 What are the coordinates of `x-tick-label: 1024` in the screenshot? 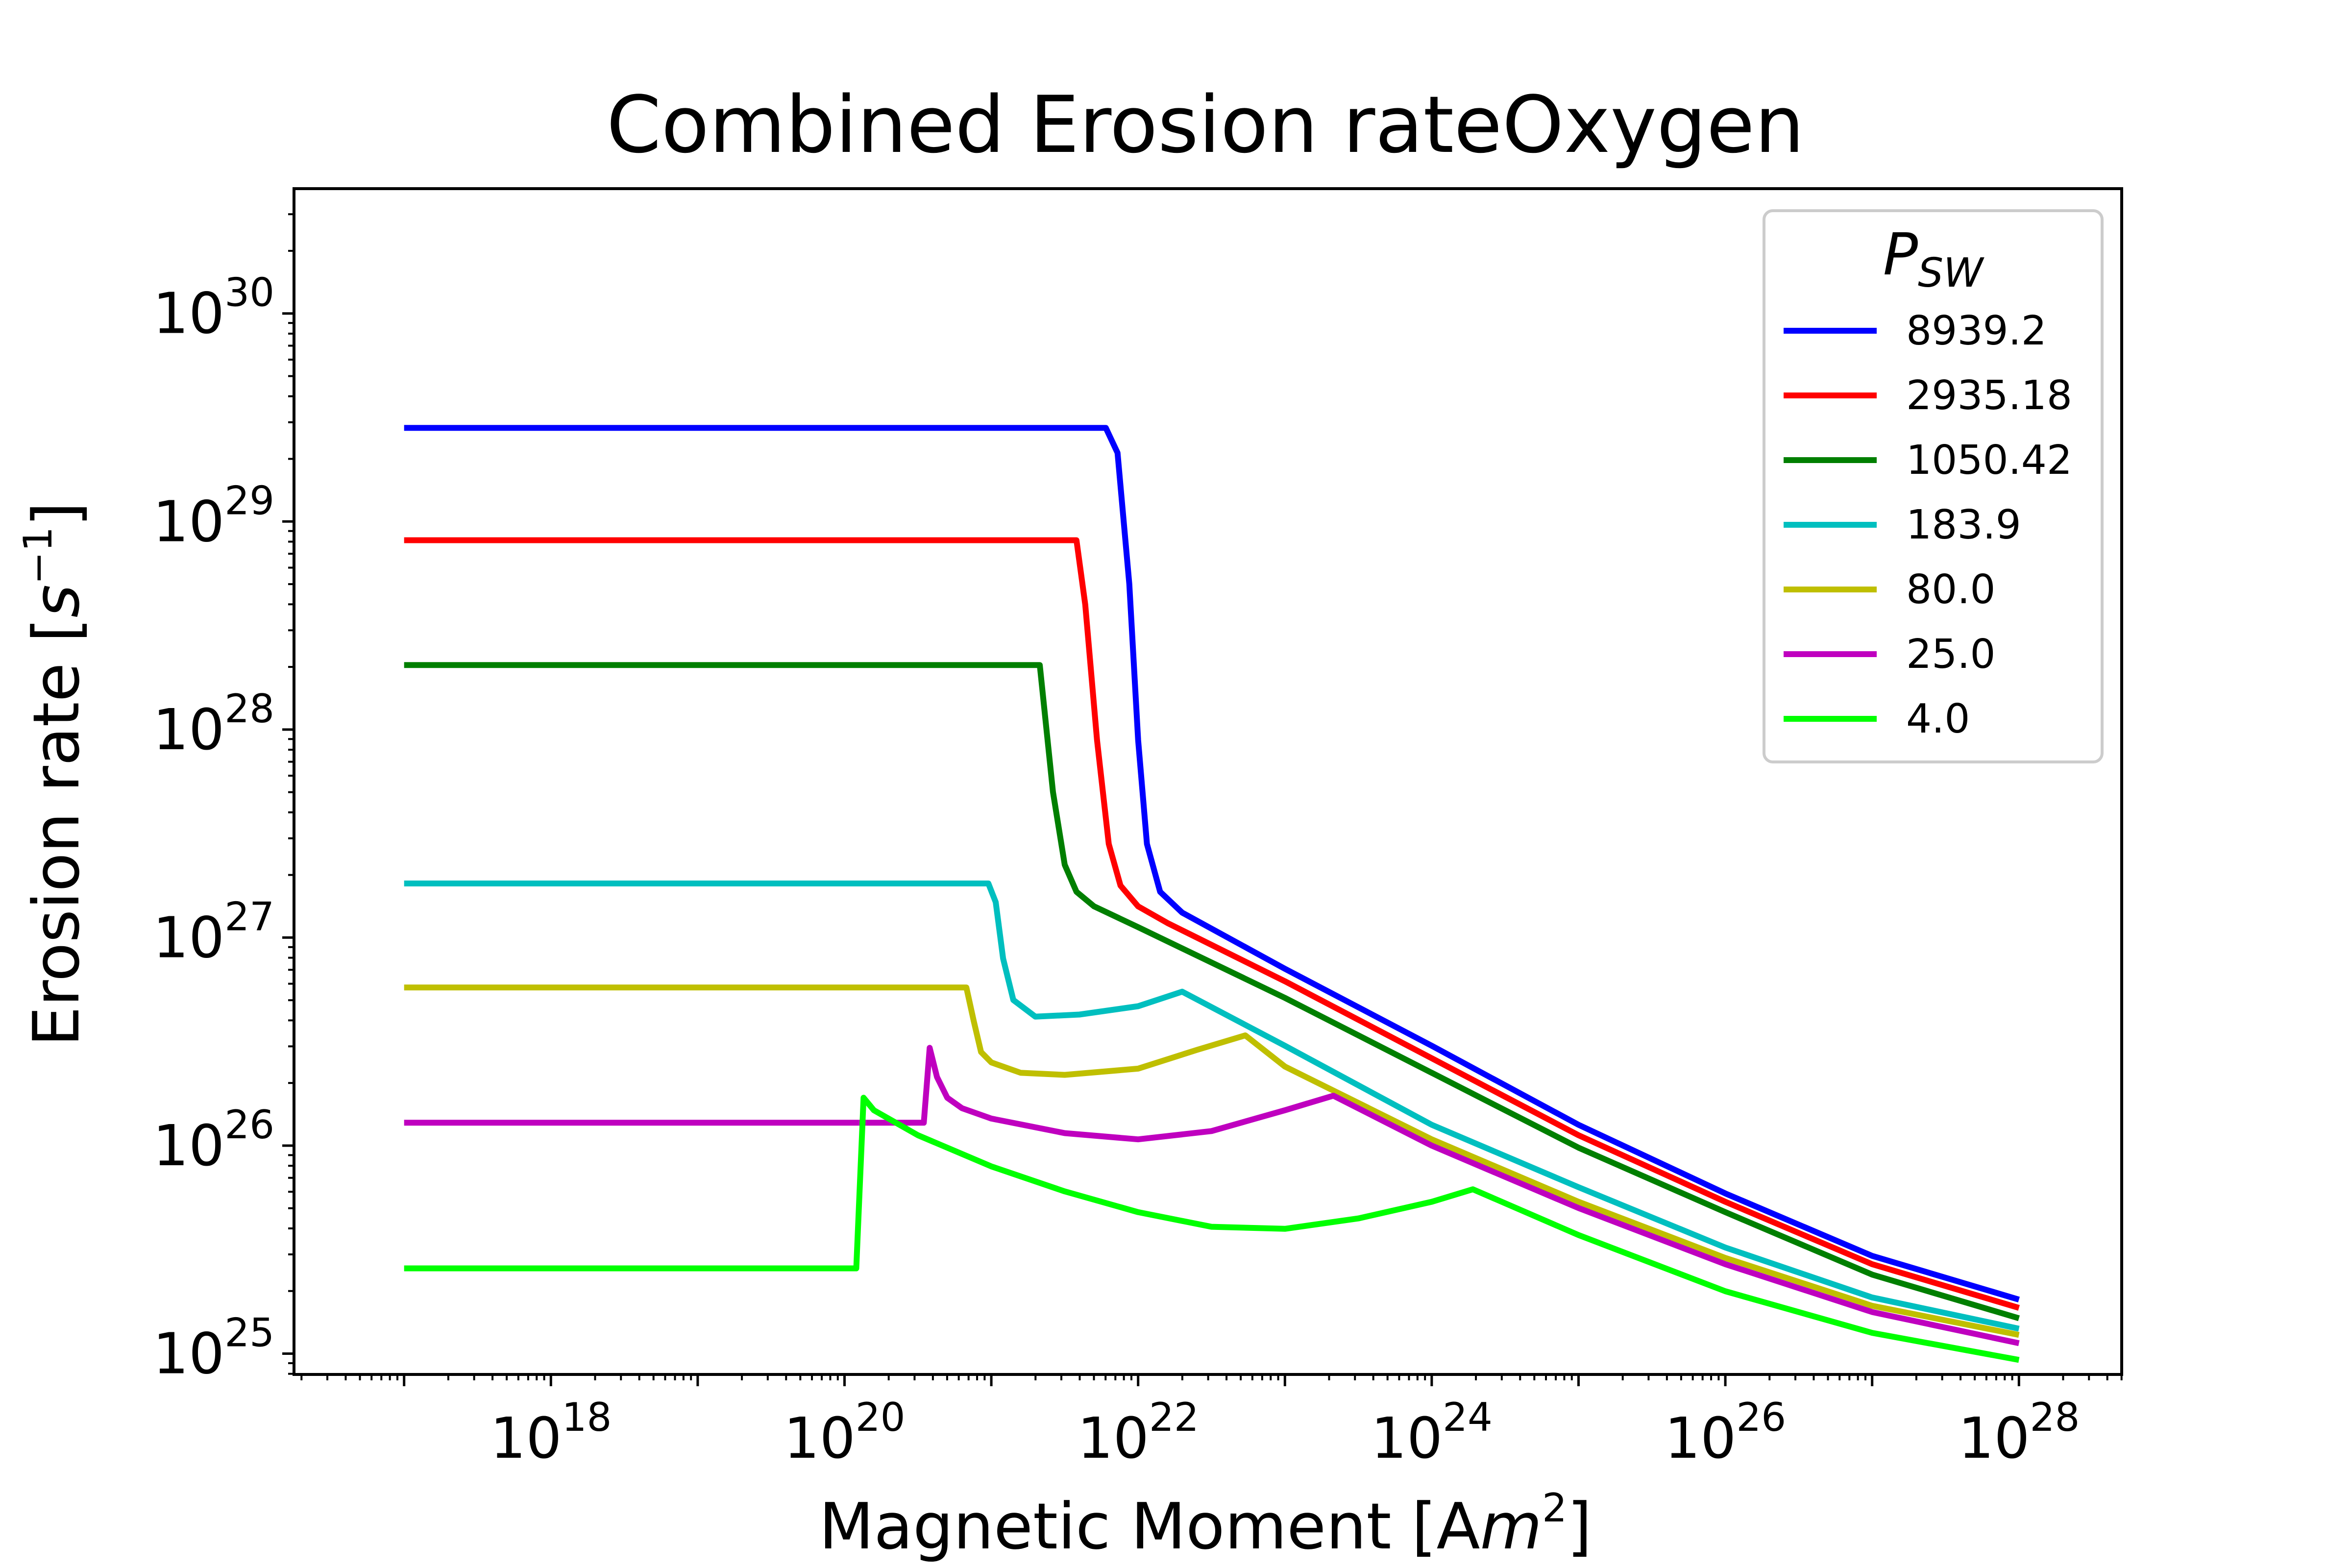 It's located at (1432, 1433).